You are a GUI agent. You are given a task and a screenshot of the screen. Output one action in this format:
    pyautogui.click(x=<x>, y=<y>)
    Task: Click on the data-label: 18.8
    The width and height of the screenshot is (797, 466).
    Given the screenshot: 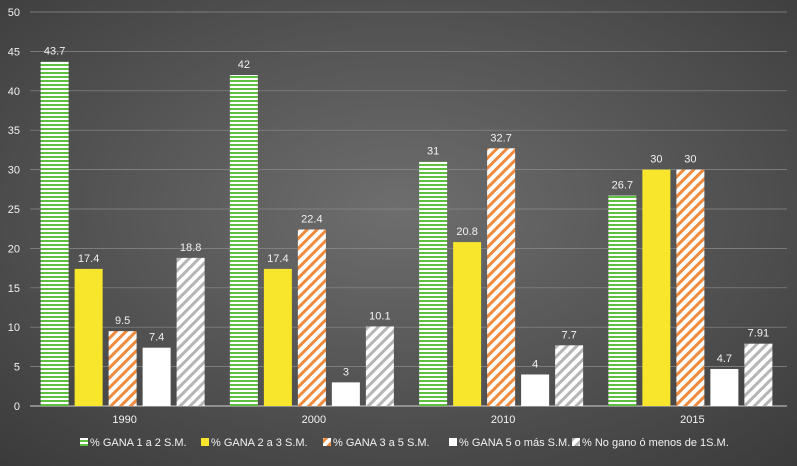 What is the action you would take?
    pyautogui.click(x=190, y=248)
    